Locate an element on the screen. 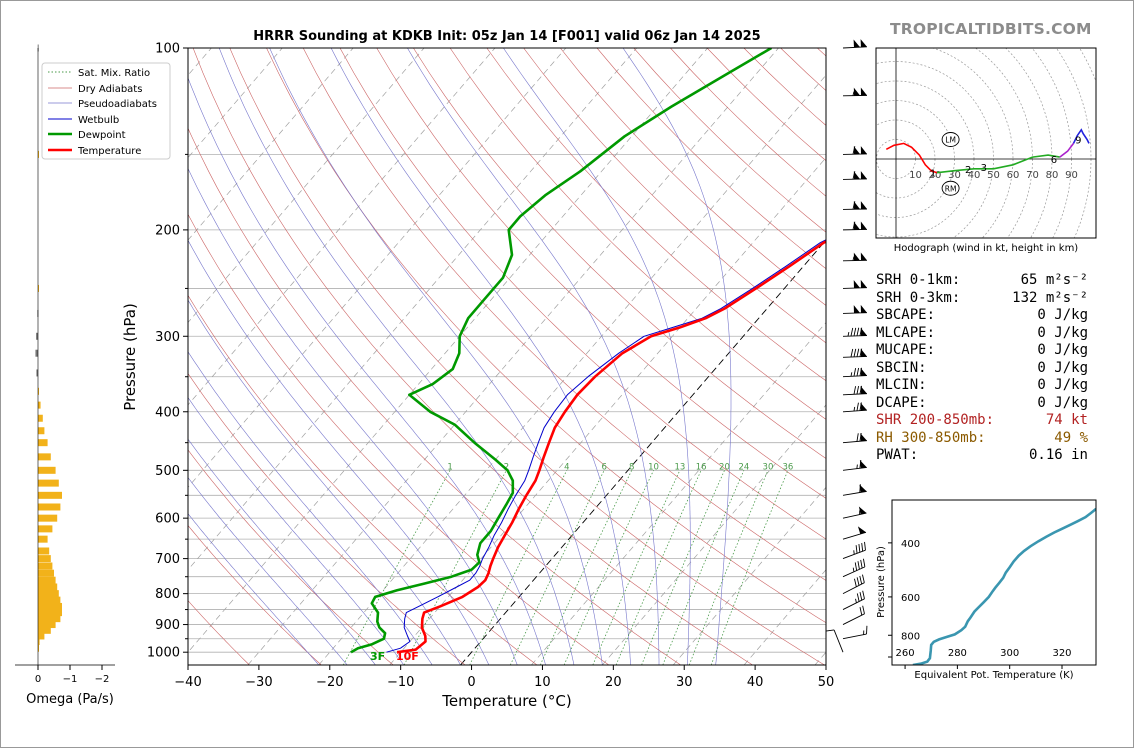 The height and width of the screenshot is (748, 1134). legend-moist: Pseudoadiabats is located at coordinates (117, 104).